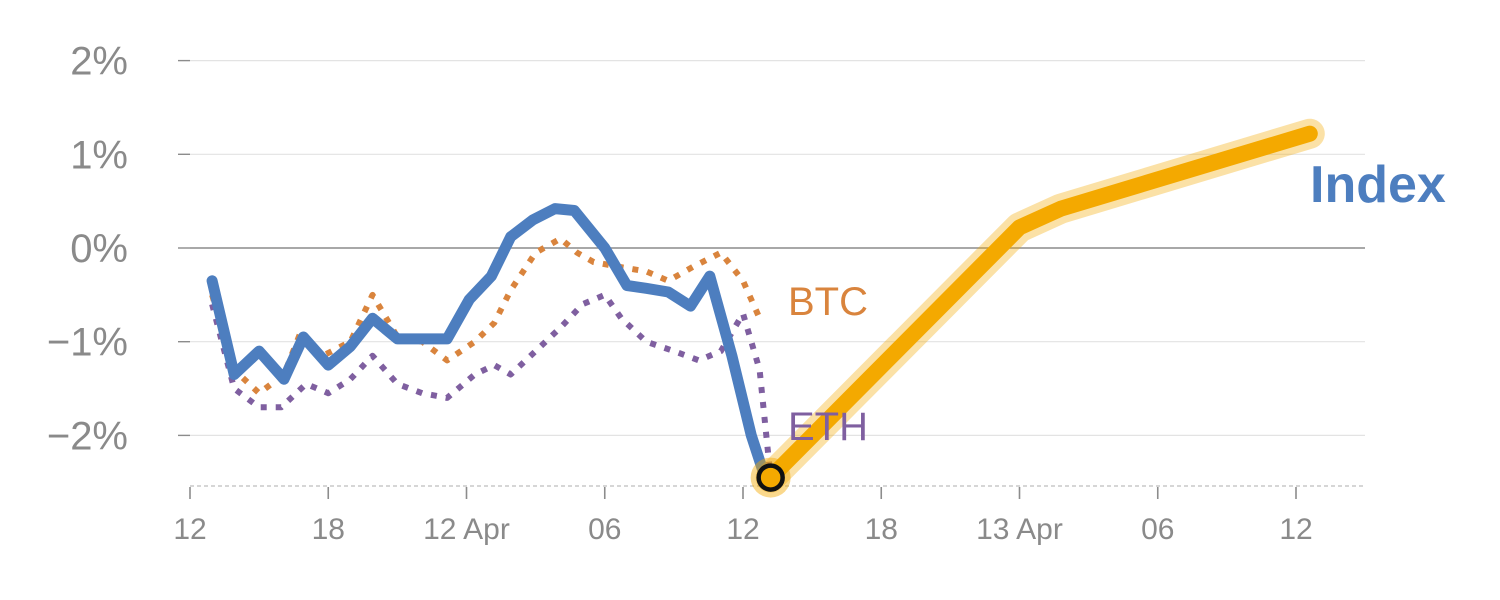 The height and width of the screenshot is (600, 1500). I want to click on x-tick-label-2: 12 Apr, so click(466, 529).